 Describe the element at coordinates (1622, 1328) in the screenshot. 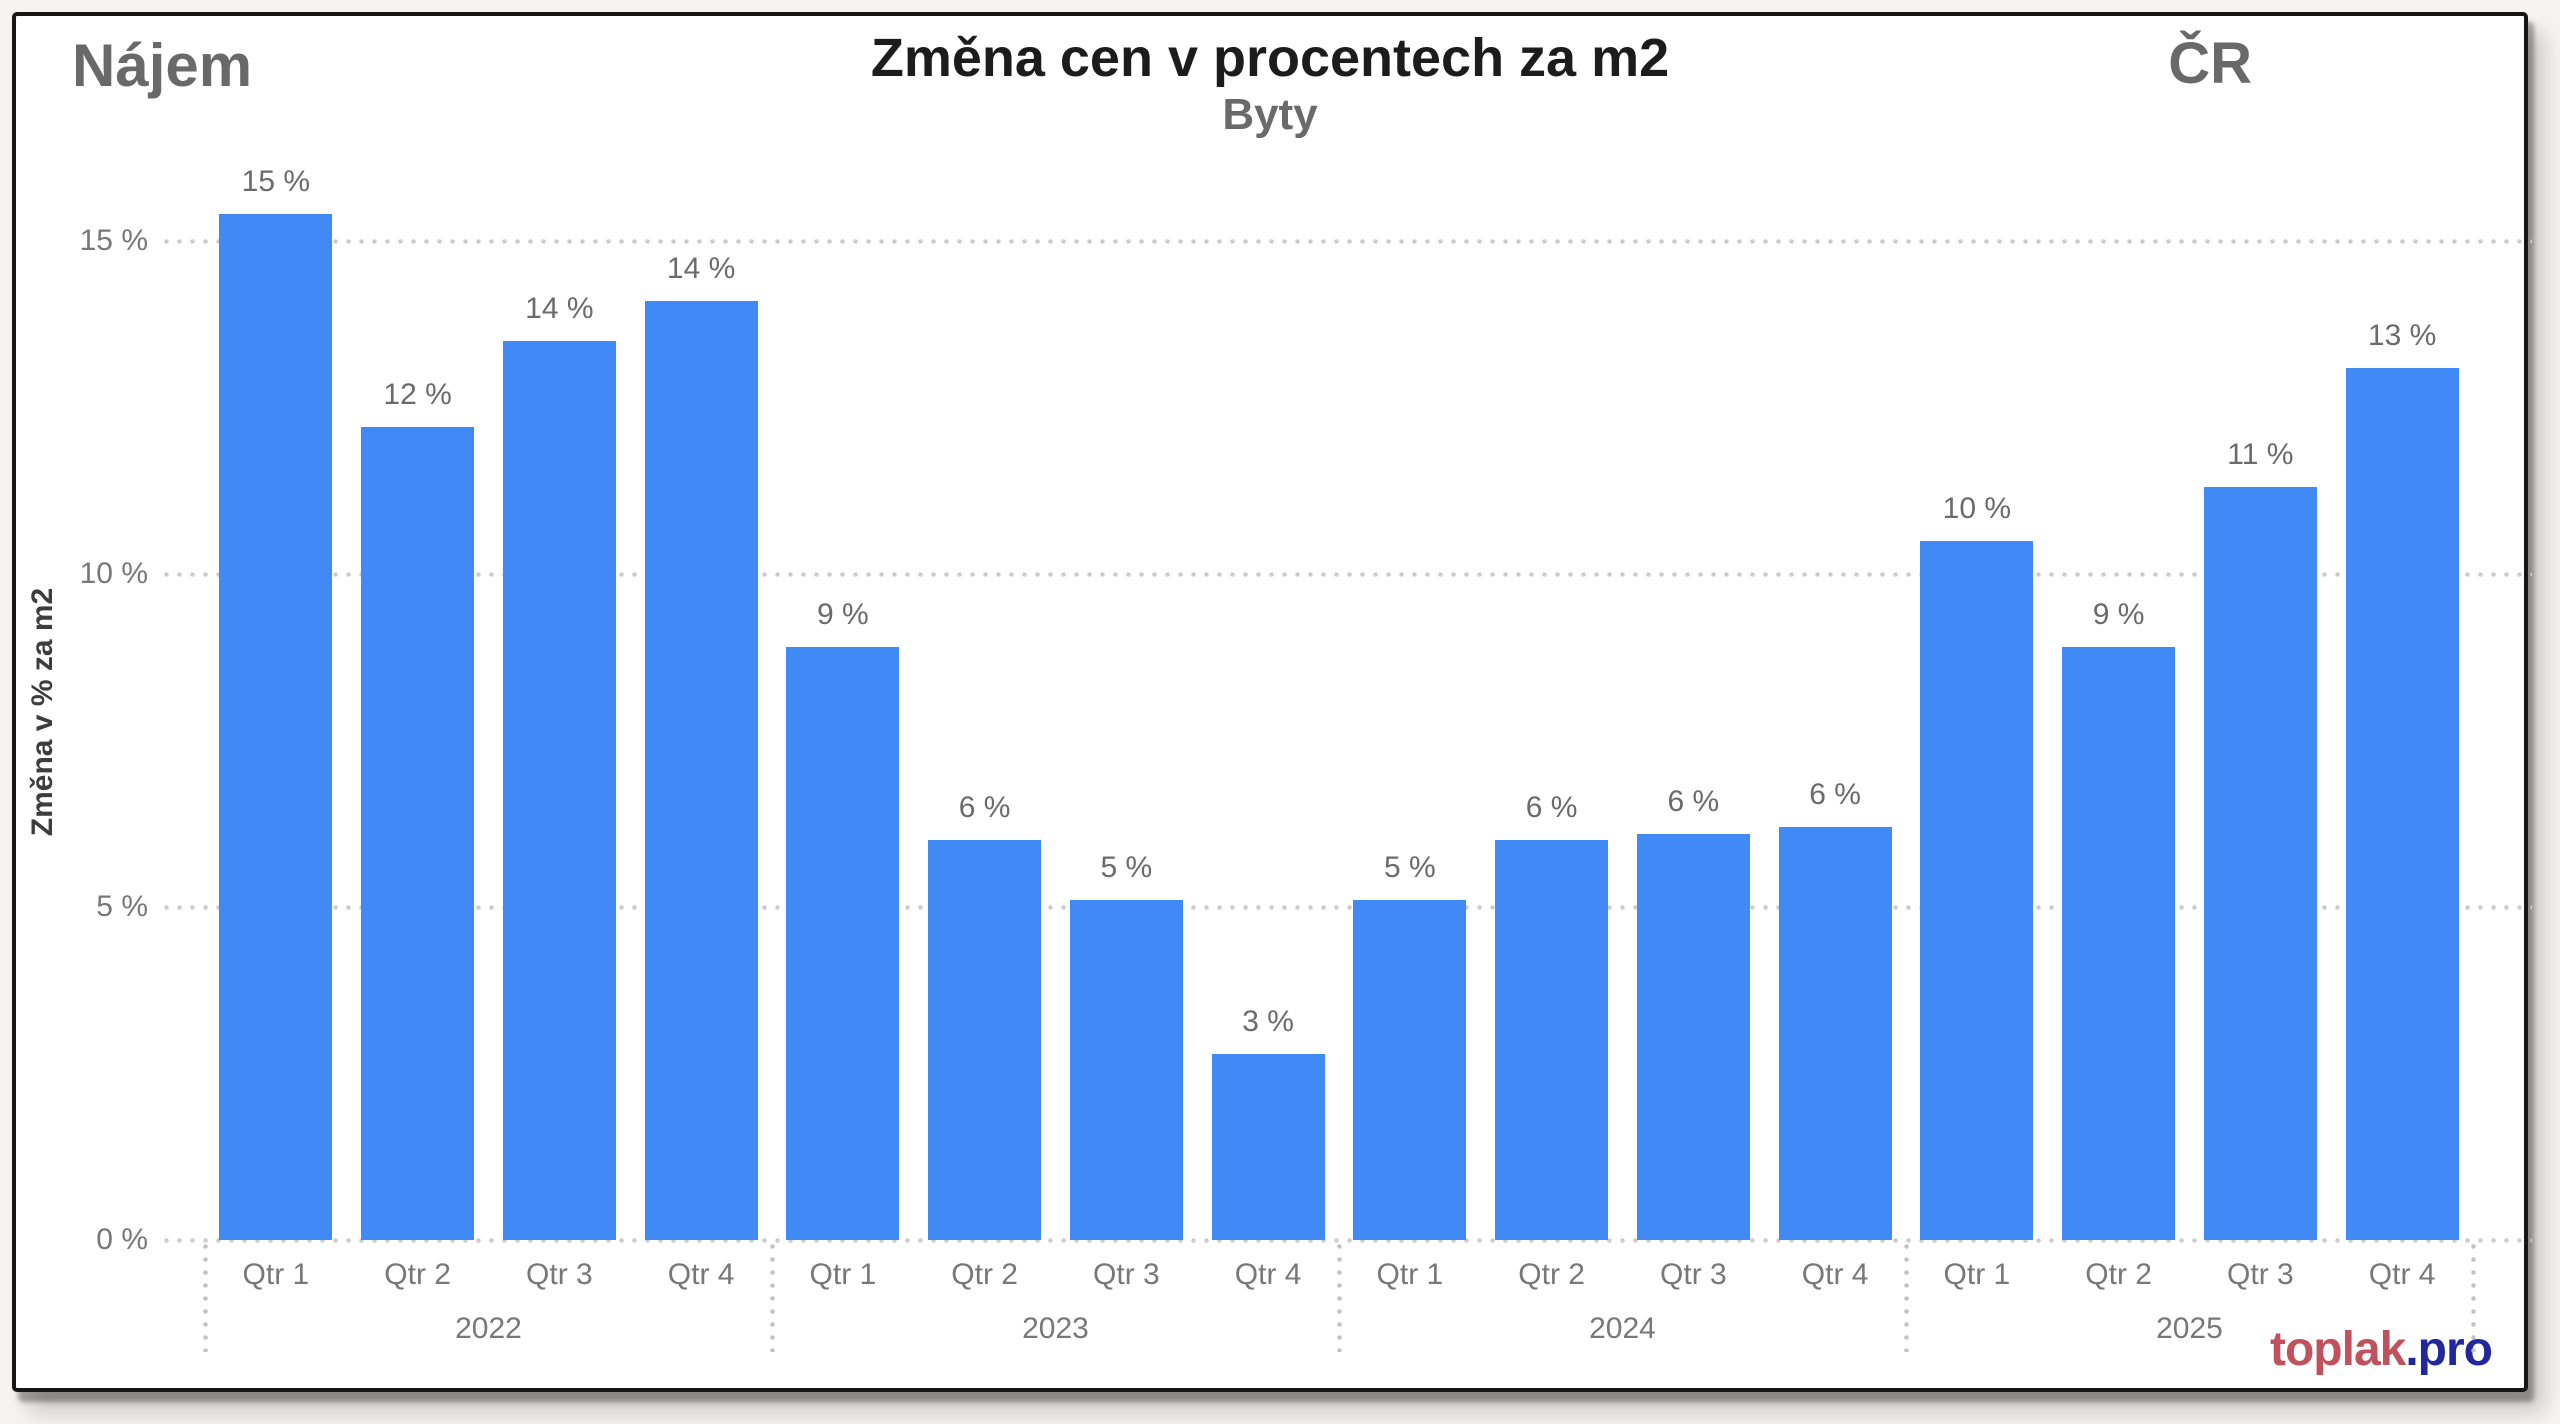

I see `year-label: 2024` at that location.